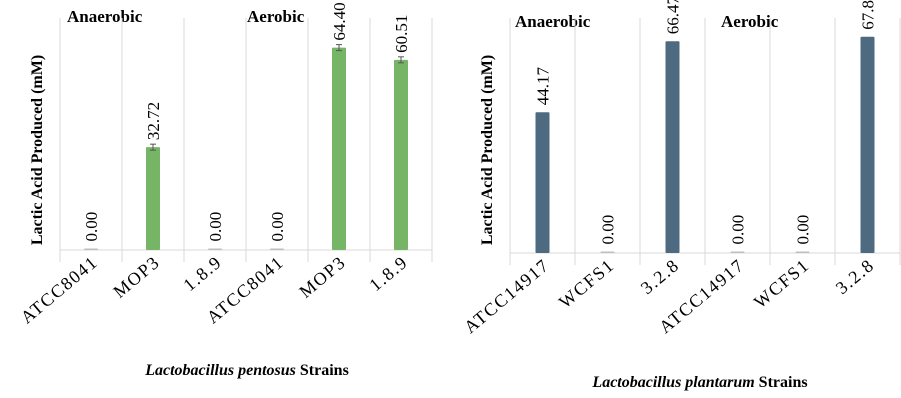 This screenshot has height=398, width=901. I want to click on data-label-right-0: 44.17, so click(543, 86).